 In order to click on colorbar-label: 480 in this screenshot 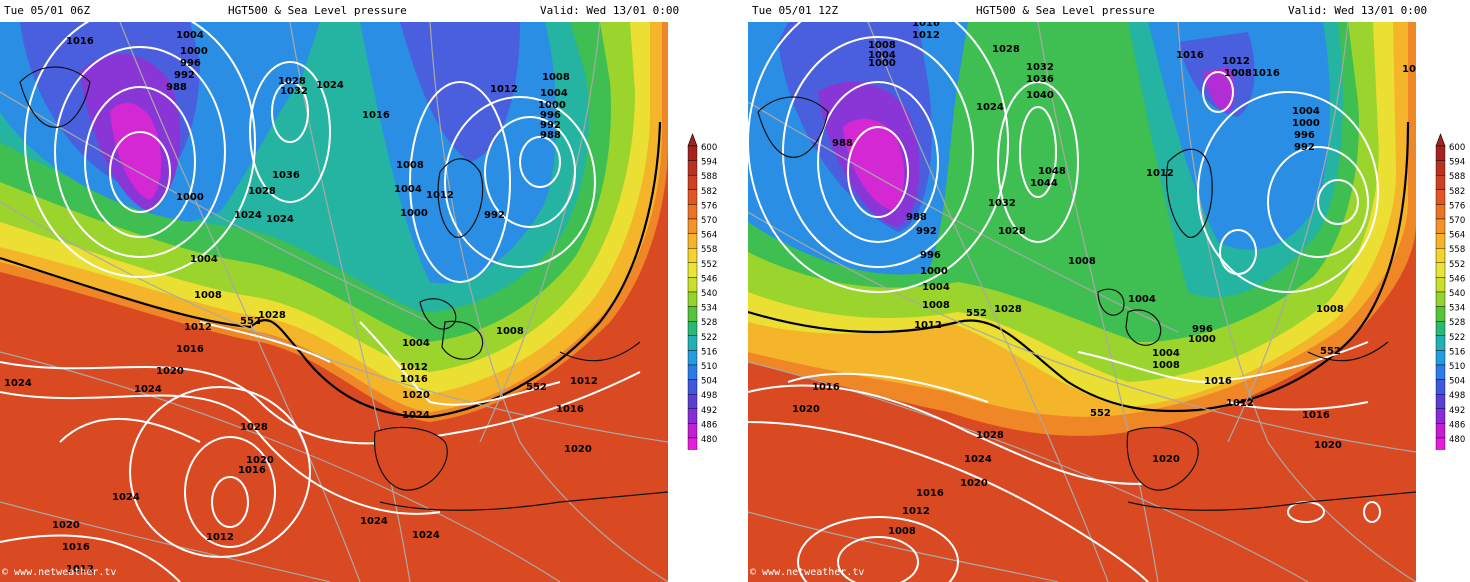, I will do `click(709, 440)`.